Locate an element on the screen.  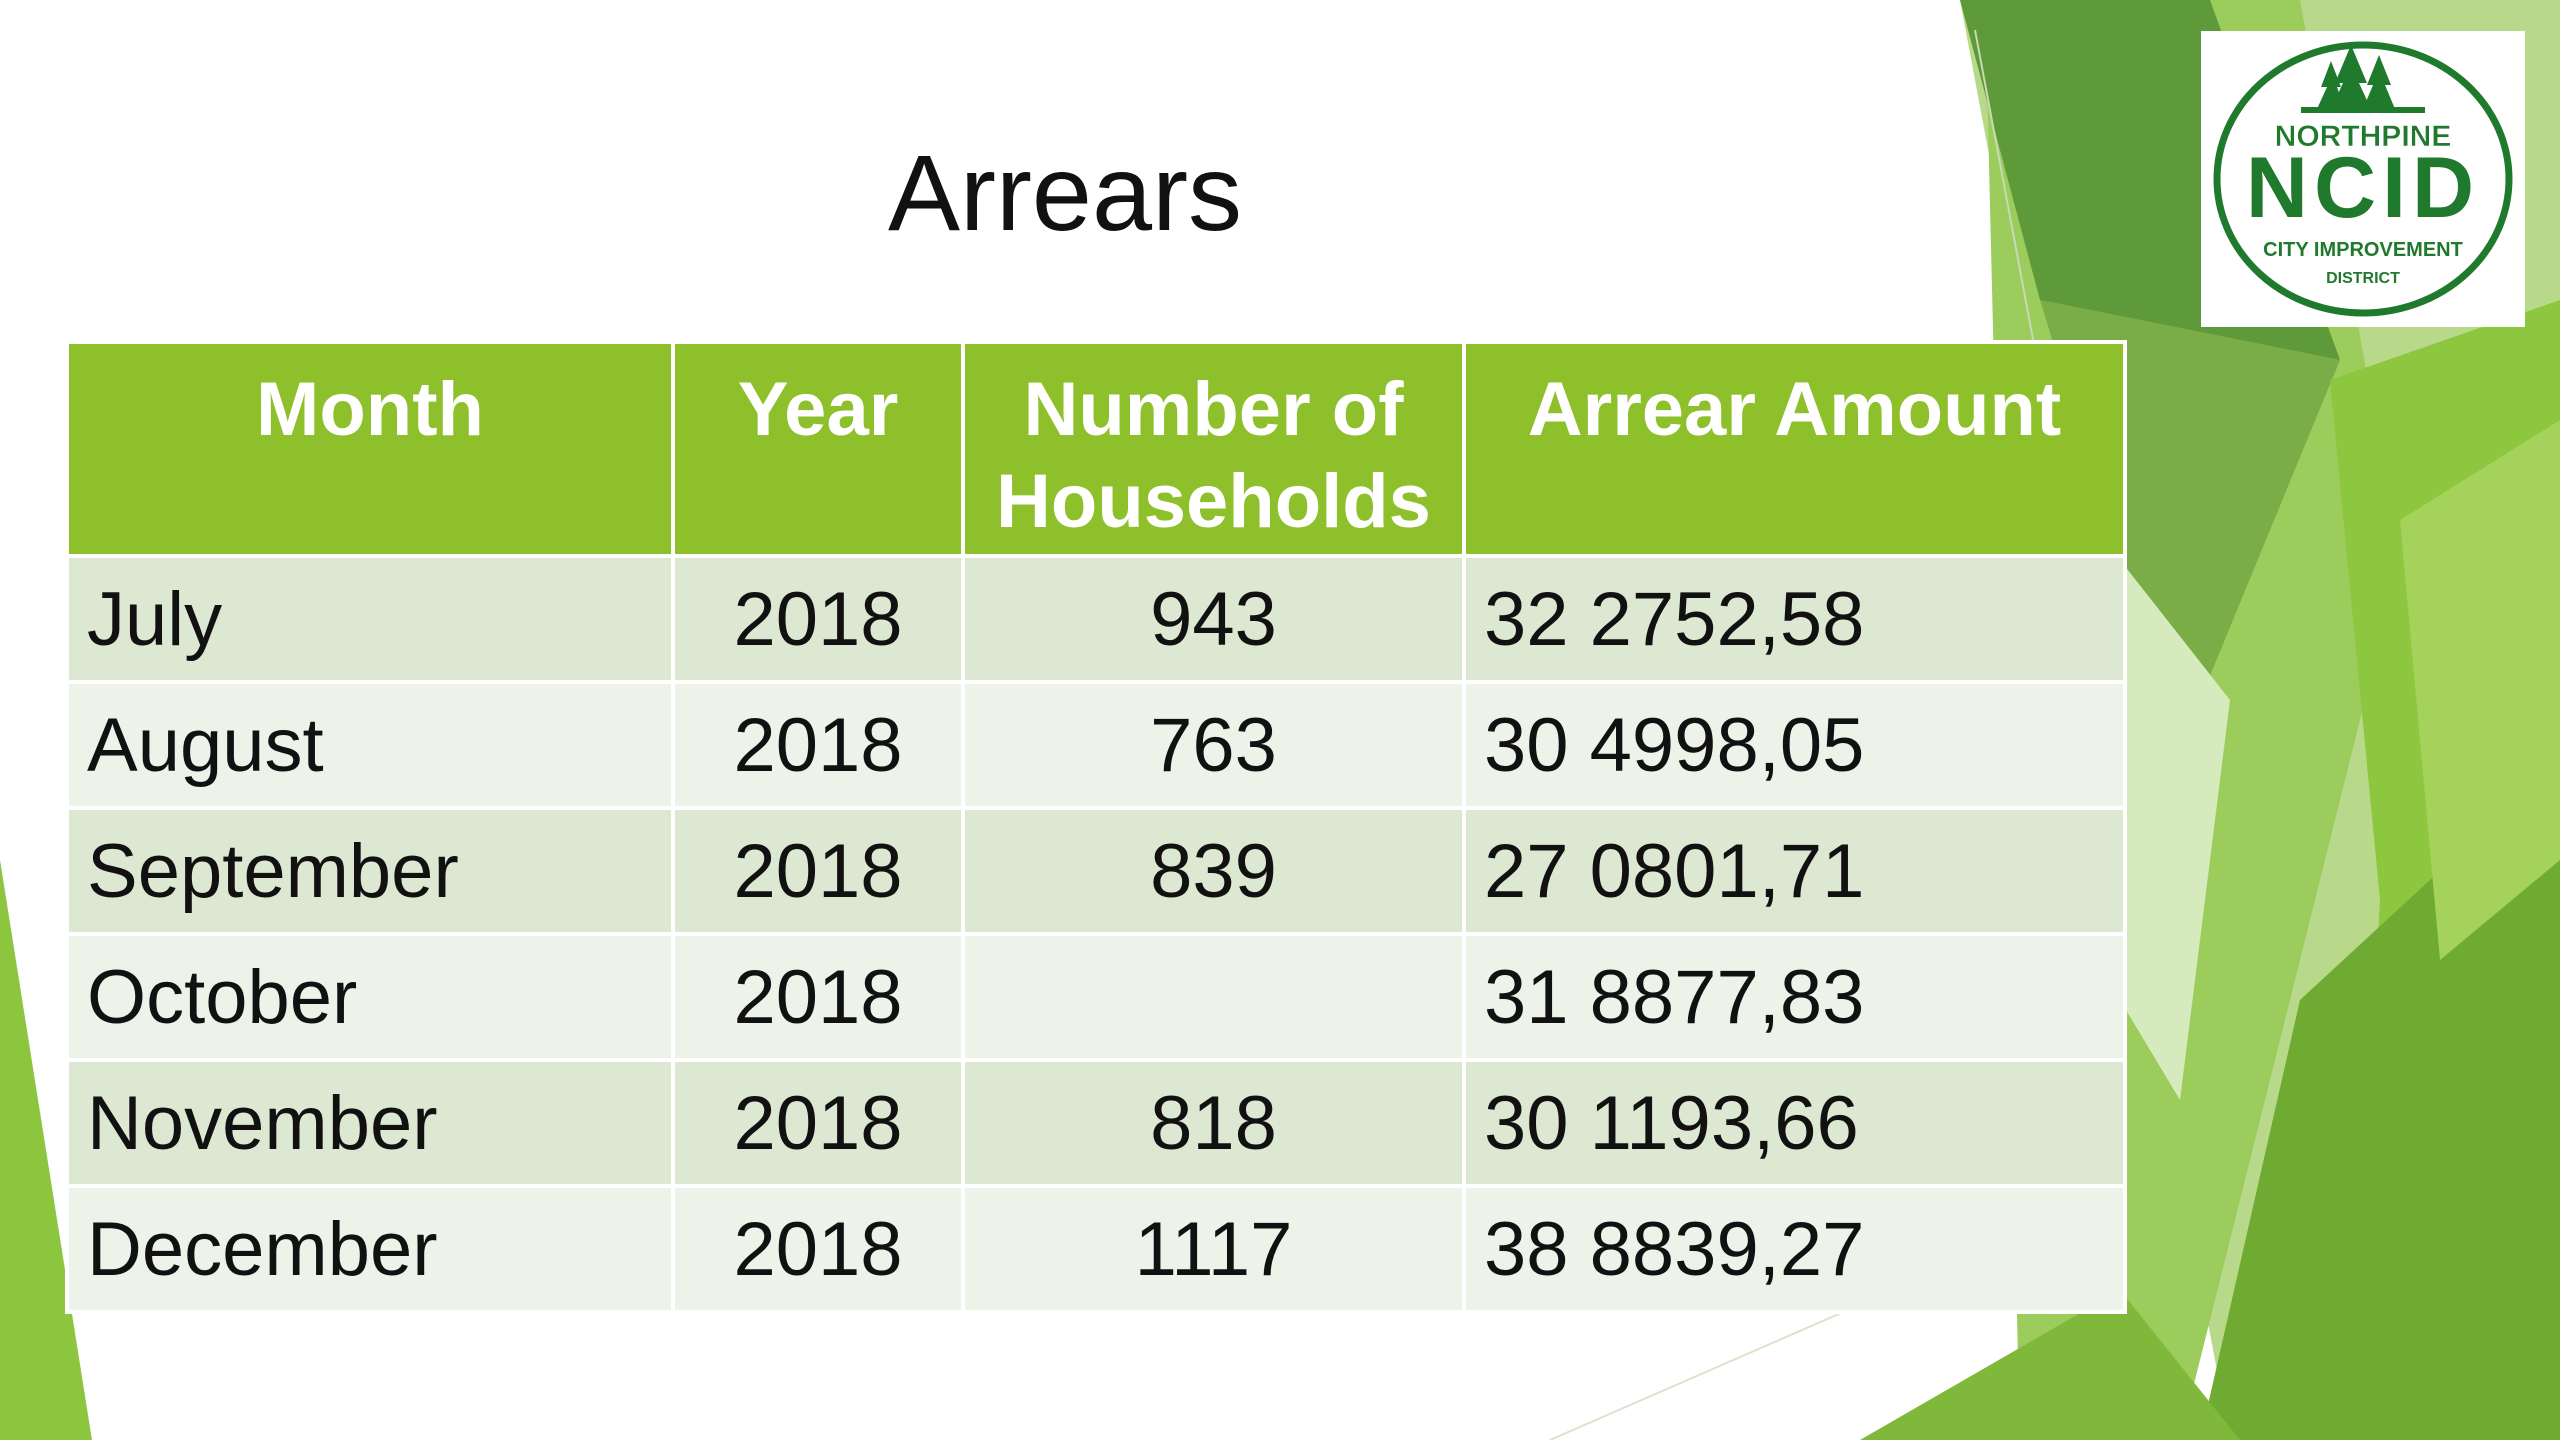
logo-line3: CITY IMPROVEMENT is located at coordinates (2363, 250).